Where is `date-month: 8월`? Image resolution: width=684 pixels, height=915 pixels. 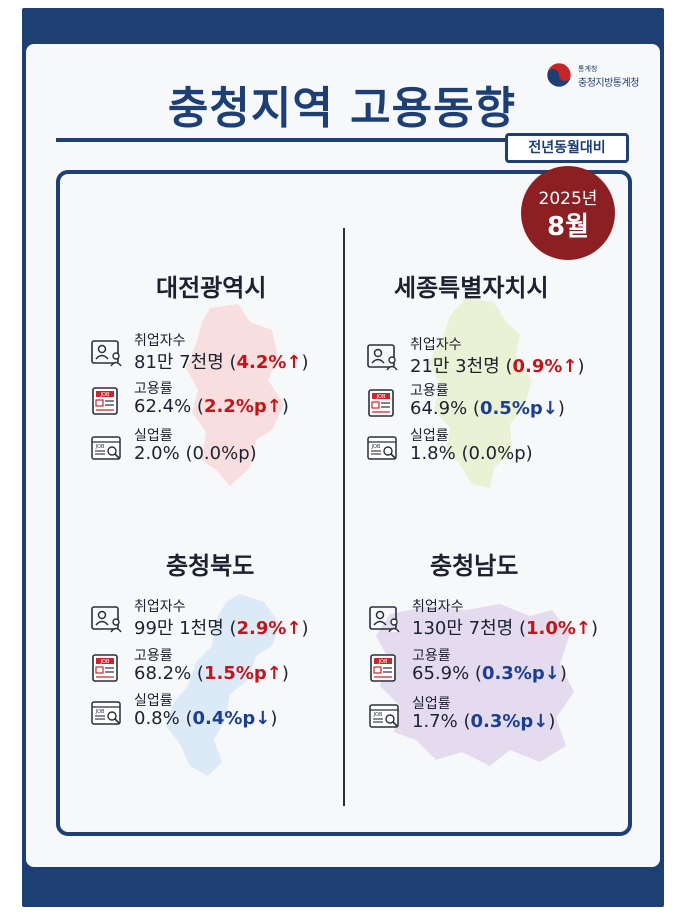 date-month: 8월 is located at coordinates (567, 227).